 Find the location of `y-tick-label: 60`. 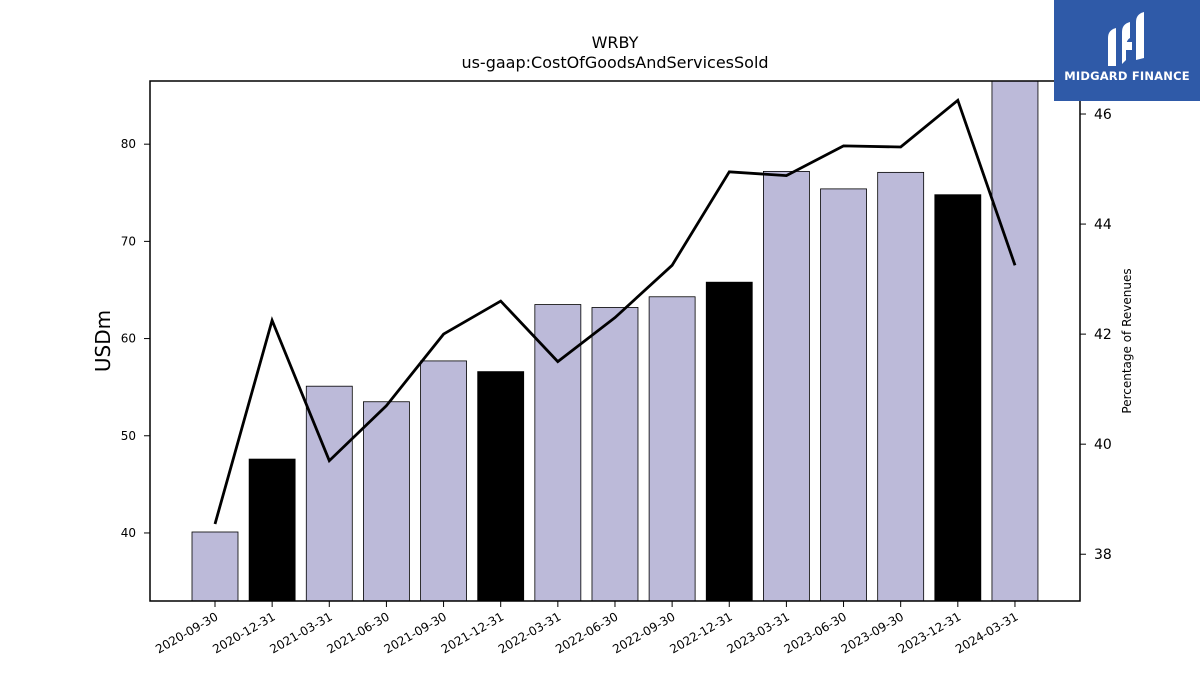

y-tick-label: 60 is located at coordinates (128, 339).